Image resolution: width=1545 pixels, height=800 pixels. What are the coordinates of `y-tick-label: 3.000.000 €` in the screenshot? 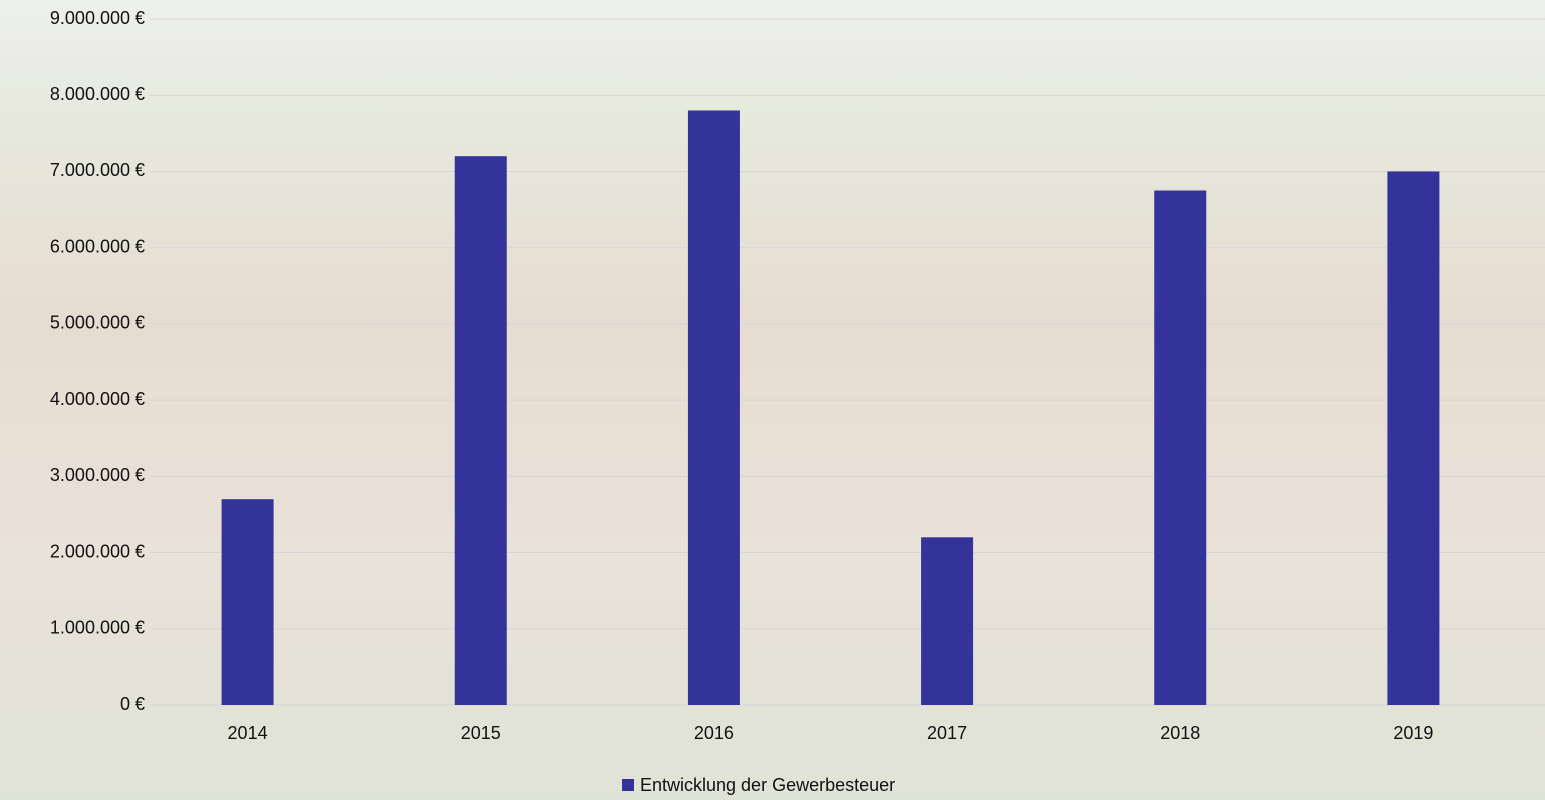 It's located at (97, 475).